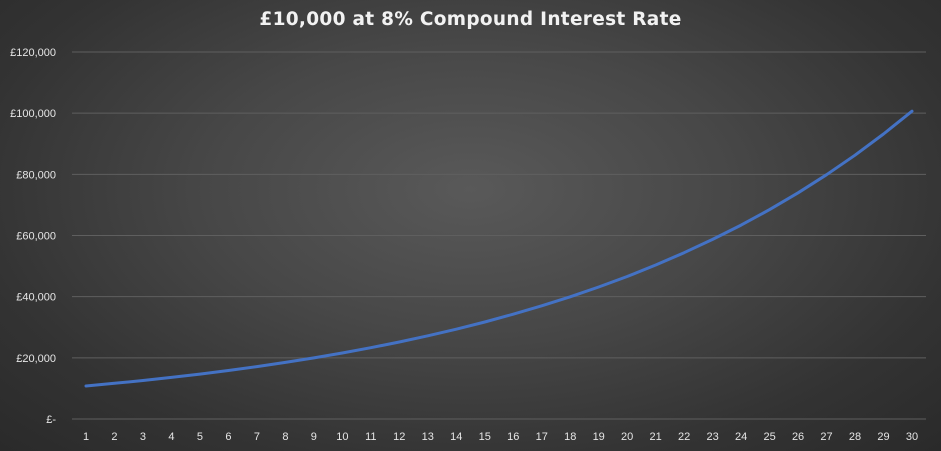  Describe the element at coordinates (143, 437) in the screenshot. I see `x-tick-label: 3` at that location.